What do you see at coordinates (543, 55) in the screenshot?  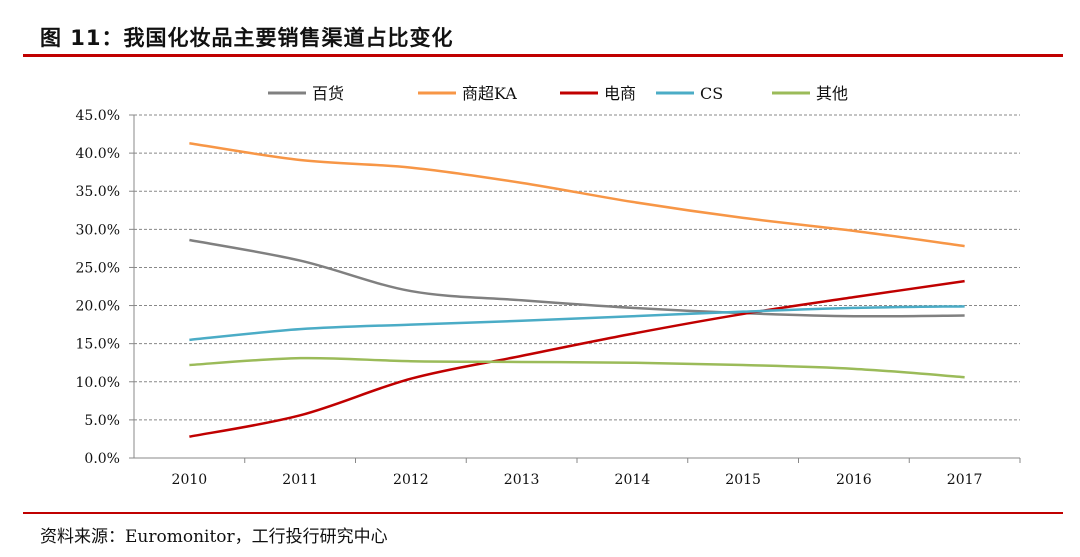 I see `title-rule` at bounding box center [543, 55].